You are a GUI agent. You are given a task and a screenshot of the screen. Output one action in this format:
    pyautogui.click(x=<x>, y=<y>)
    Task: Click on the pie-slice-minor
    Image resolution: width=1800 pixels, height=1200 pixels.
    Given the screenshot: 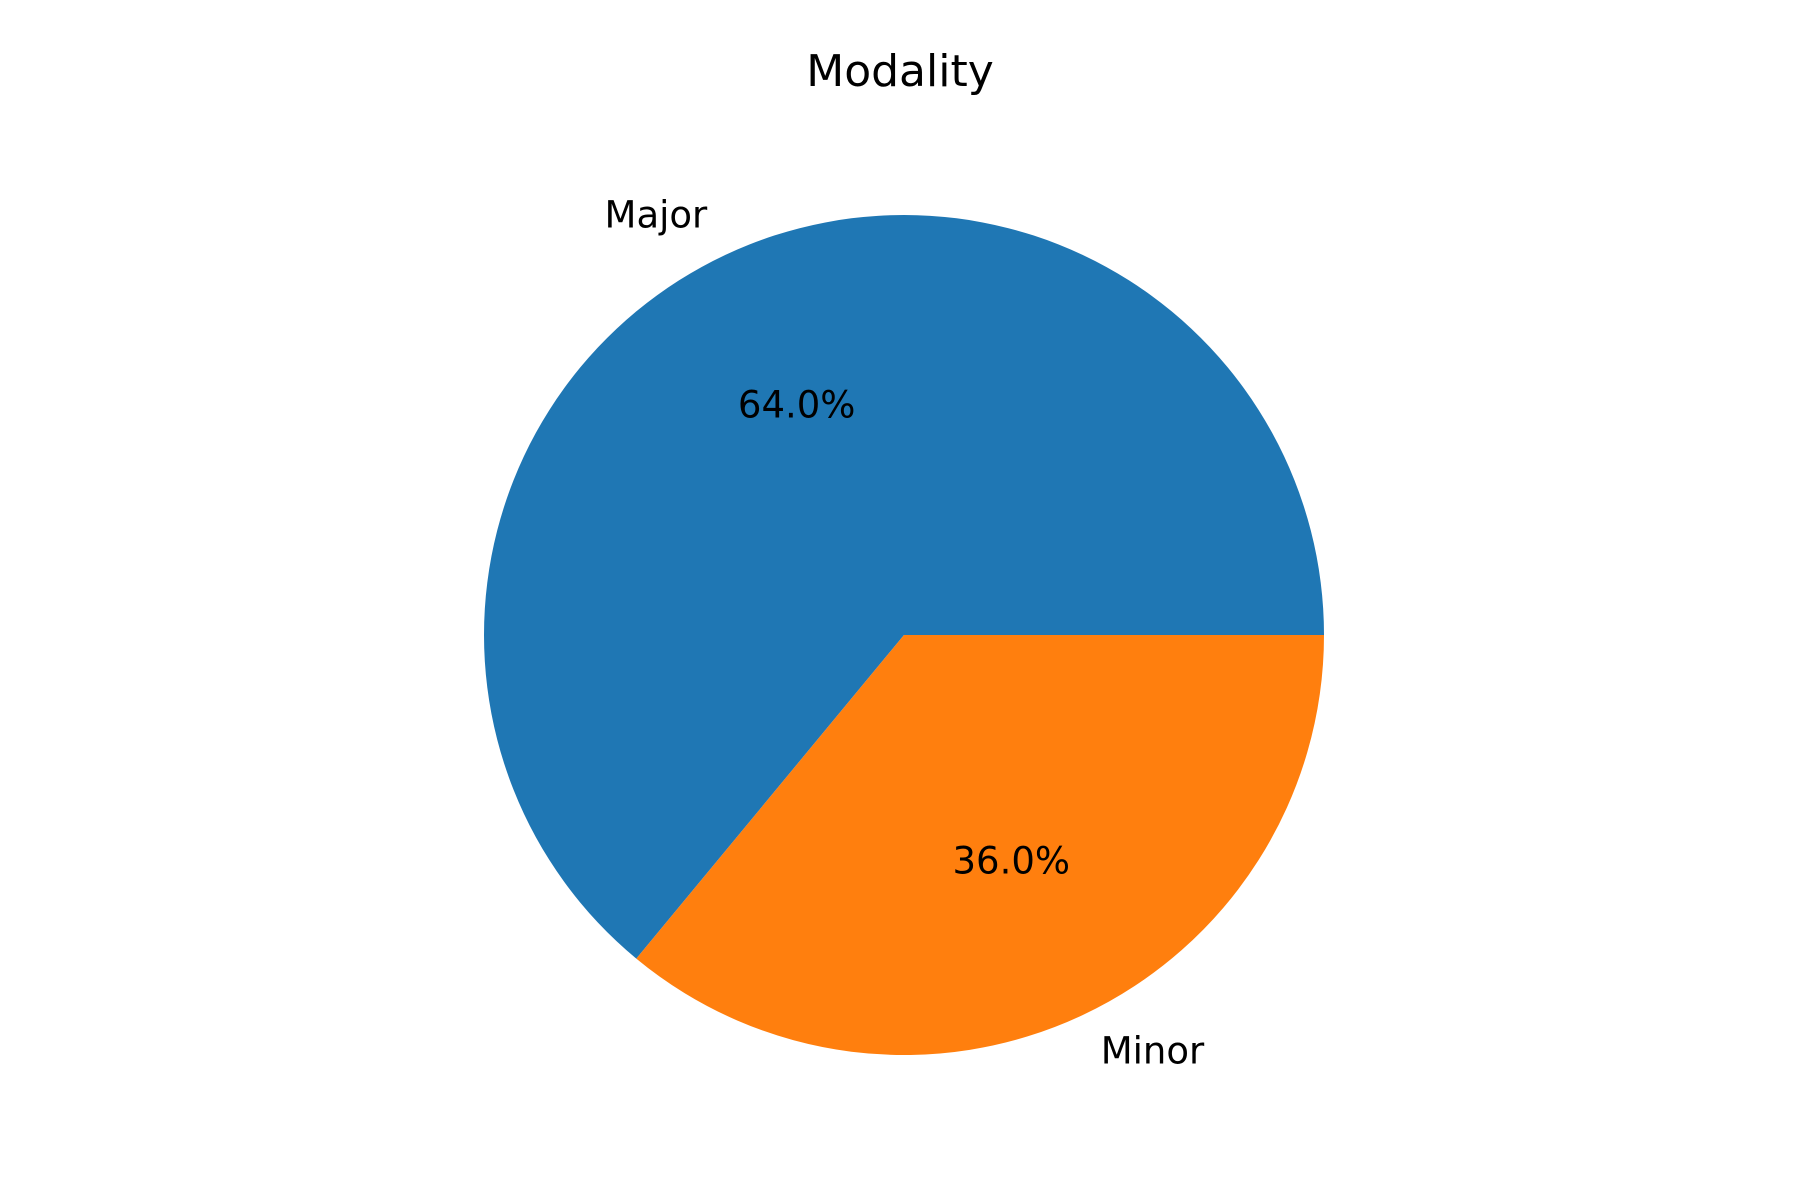 What is the action you would take?
    pyautogui.click(x=980, y=845)
    